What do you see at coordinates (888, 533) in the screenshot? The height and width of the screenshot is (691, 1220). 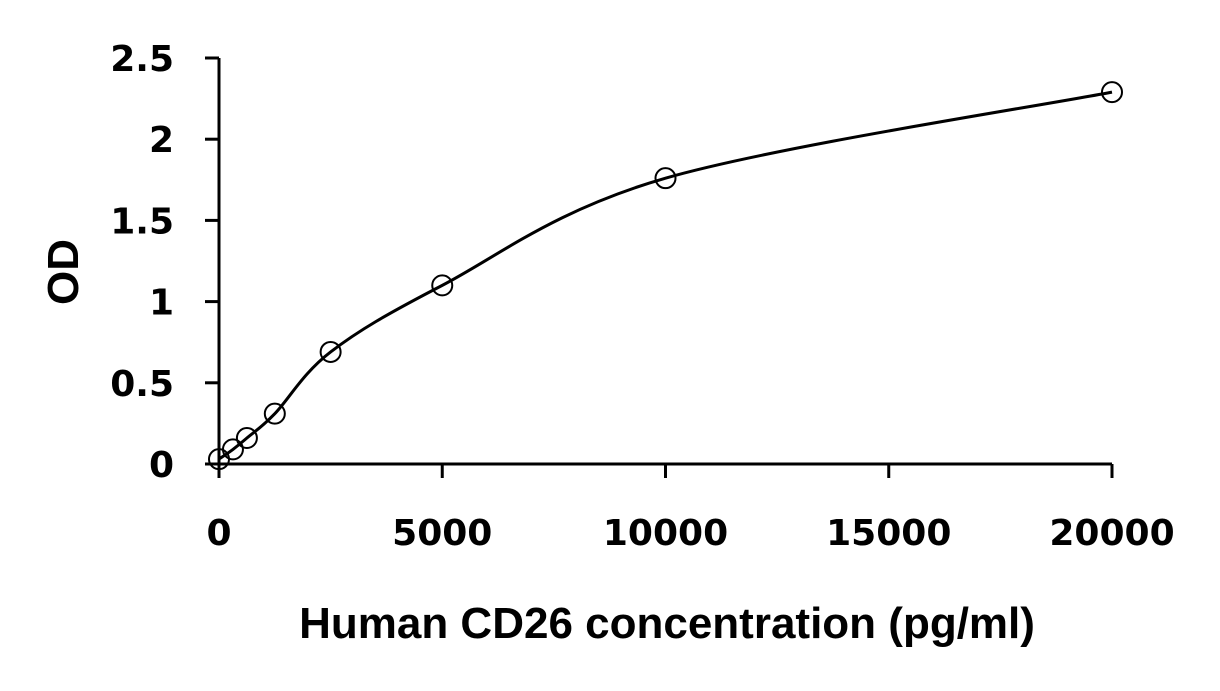 I see `x-tick-label: 15000` at bounding box center [888, 533].